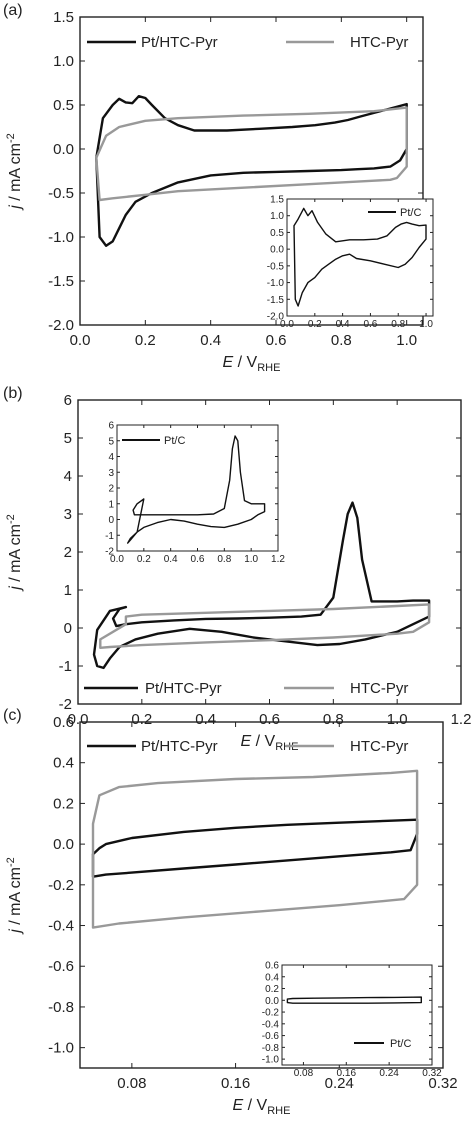 This screenshot has height=1148, width=474. Describe the element at coordinates (61, 325) in the screenshot. I see `y-tick-label: -2.0` at that location.